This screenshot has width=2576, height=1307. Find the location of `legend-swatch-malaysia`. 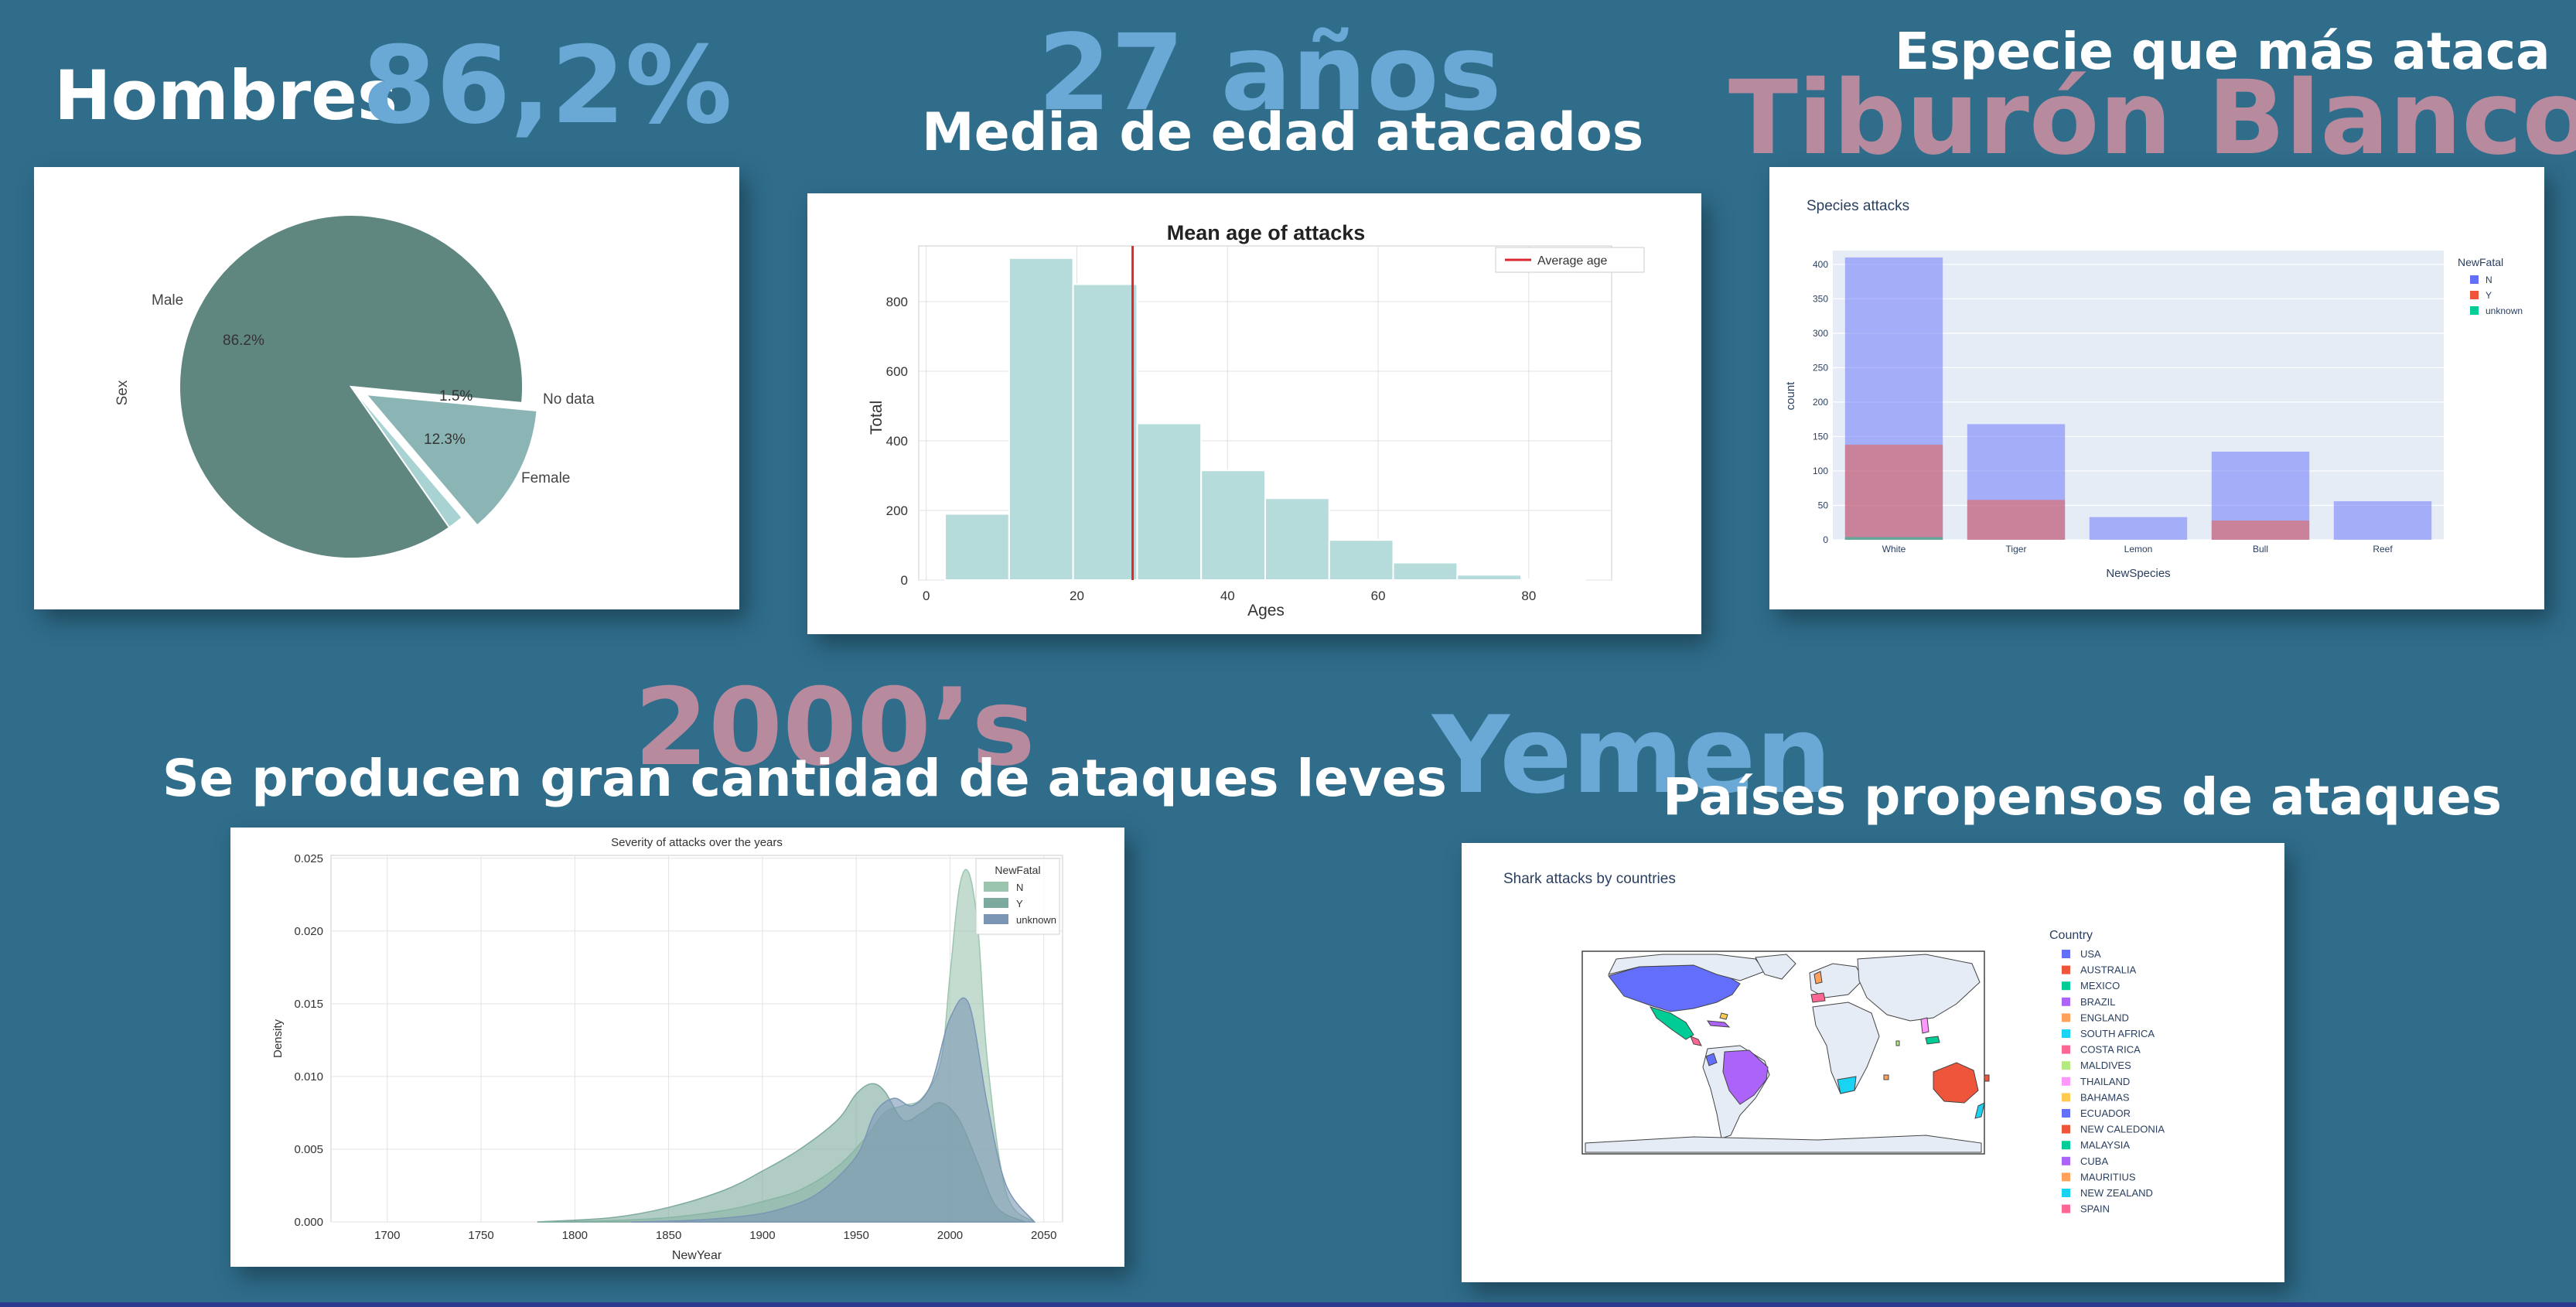

legend-swatch-malaysia is located at coordinates (2066, 1145).